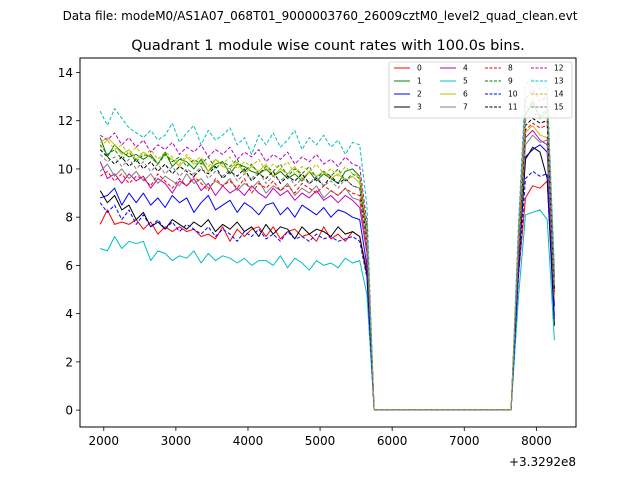  Describe the element at coordinates (465, 68) in the screenshot. I see `legend-label-4: 4` at that location.